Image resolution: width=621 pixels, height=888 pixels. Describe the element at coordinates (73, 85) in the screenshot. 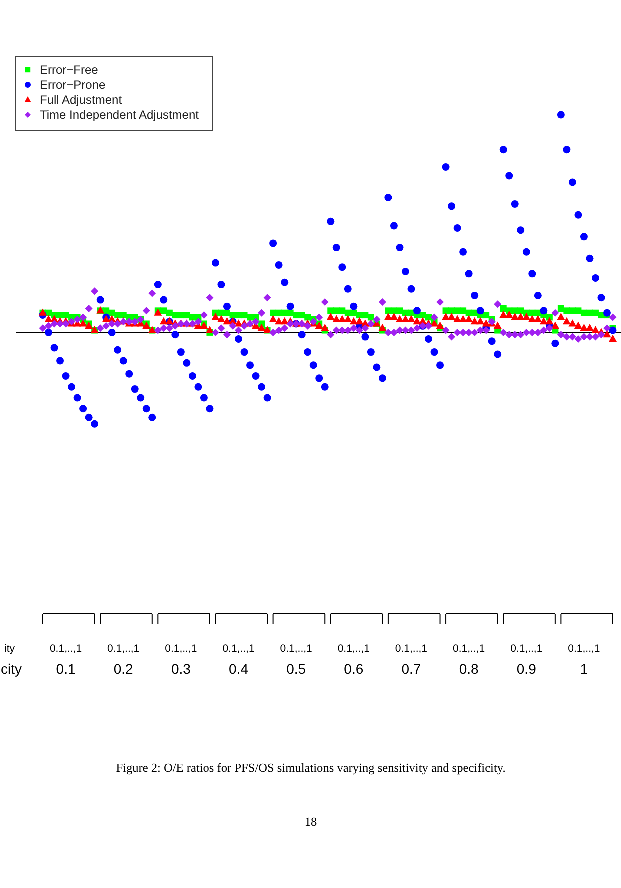

I see `legend-label: Error−Prone` at that location.